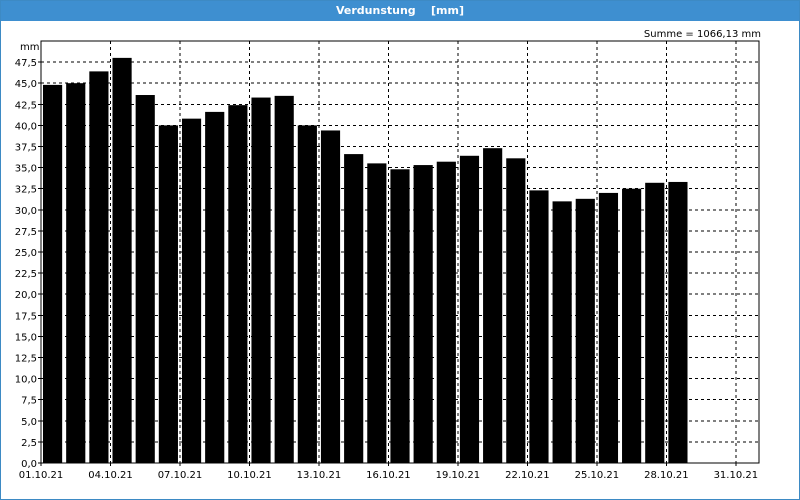 Image resolution: width=800 pixels, height=500 pixels. Describe the element at coordinates (29, 47) in the screenshot. I see `y-axis-unit-label: mm` at that location.